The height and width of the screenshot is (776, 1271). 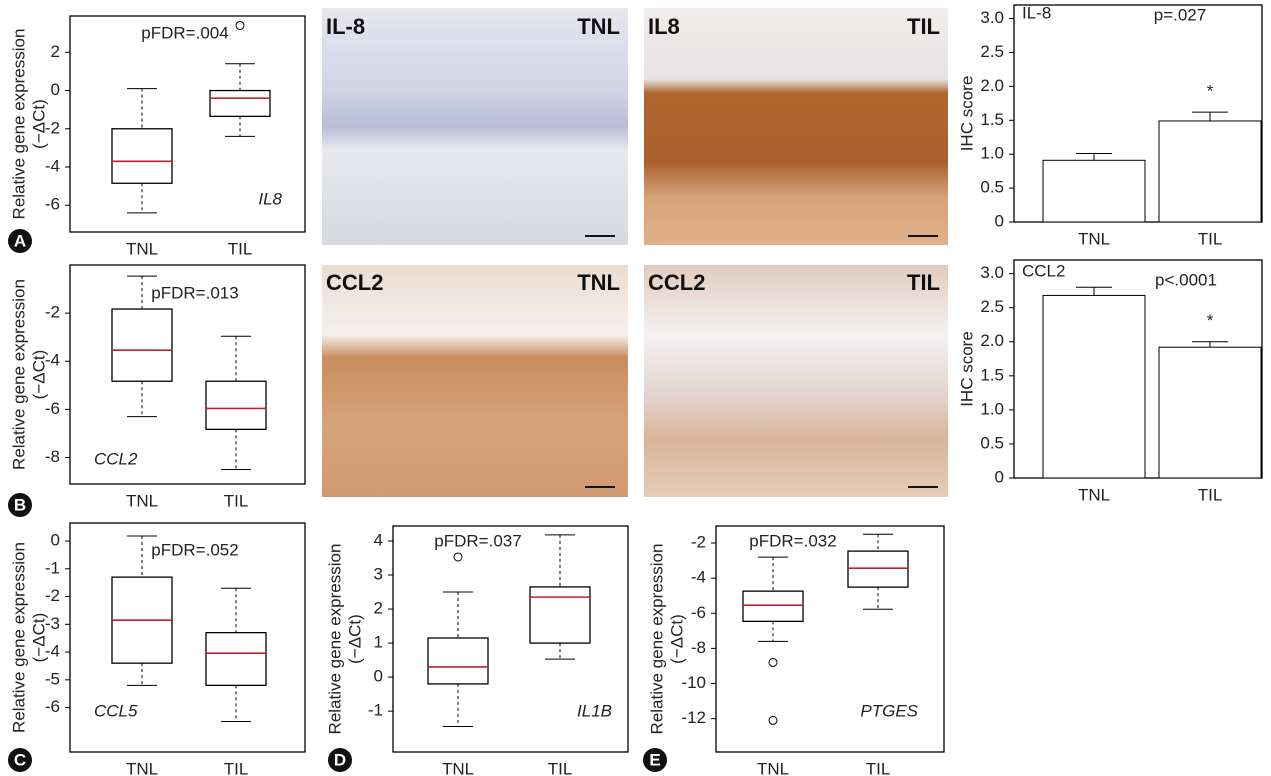 I want to click on annotation: pFDR=.013, so click(x=194, y=292).